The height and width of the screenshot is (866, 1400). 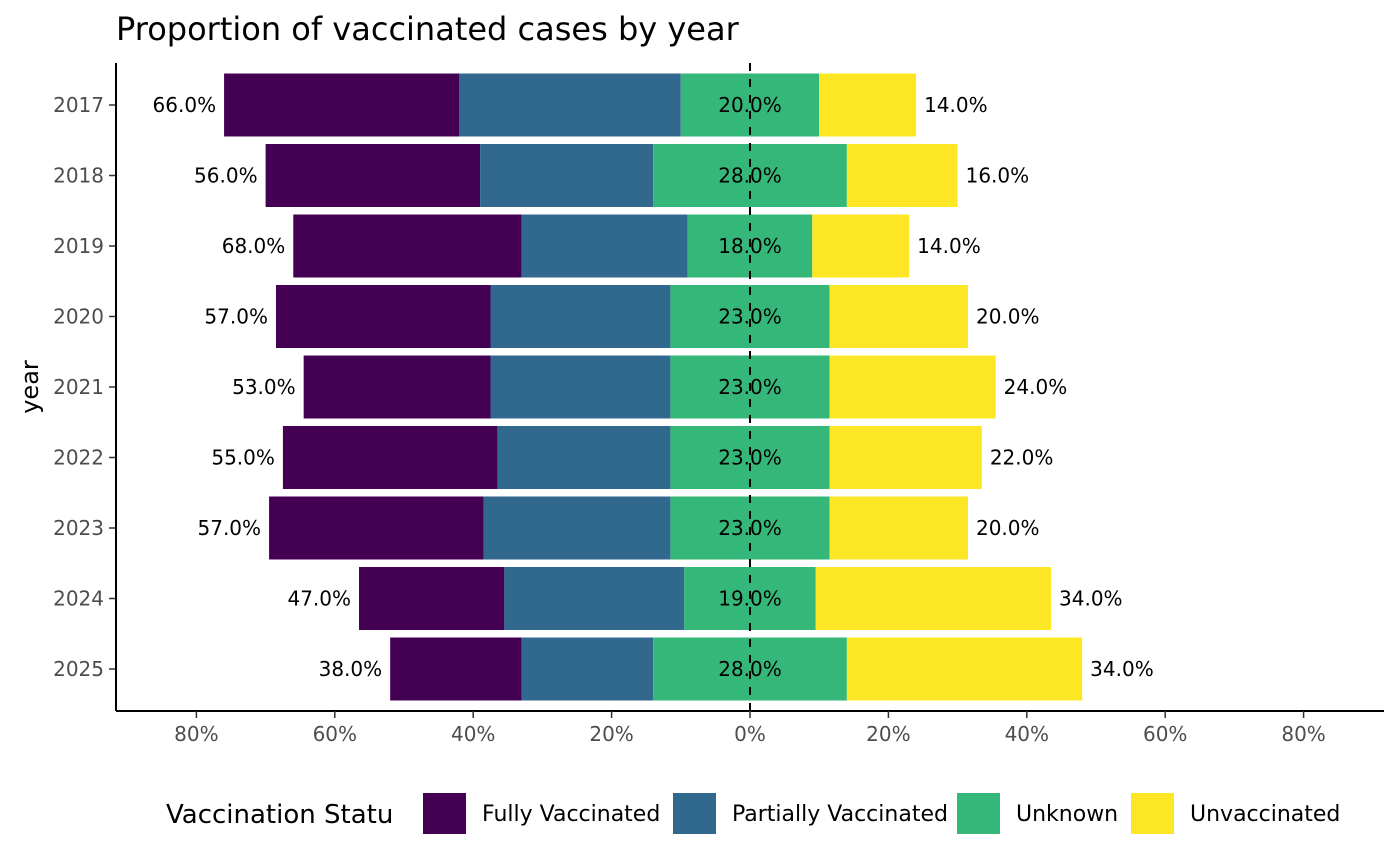 What do you see at coordinates (185, 105) in the screenshot?
I see `left-label-2017: 66.0%` at bounding box center [185, 105].